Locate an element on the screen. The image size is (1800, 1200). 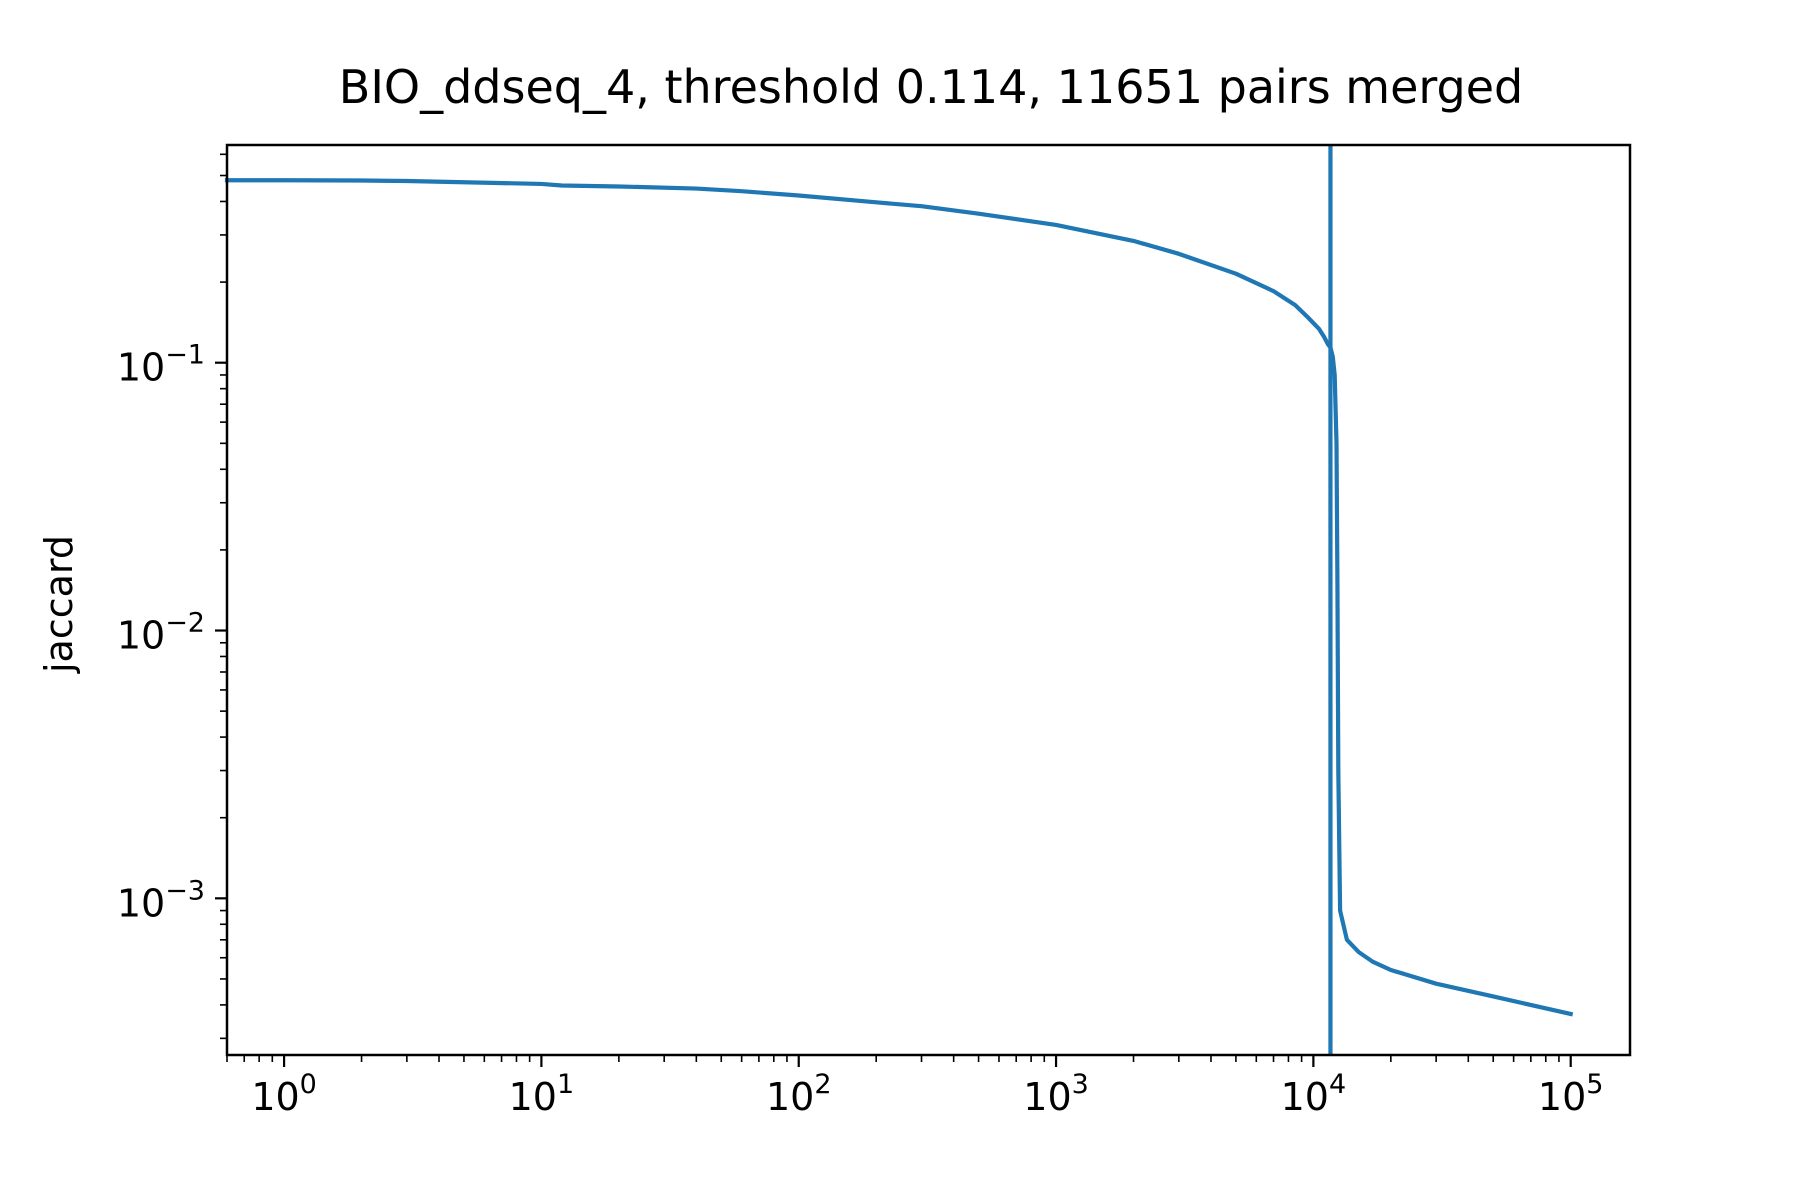
x-tick-label: 10² is located at coordinates (799, 1094).